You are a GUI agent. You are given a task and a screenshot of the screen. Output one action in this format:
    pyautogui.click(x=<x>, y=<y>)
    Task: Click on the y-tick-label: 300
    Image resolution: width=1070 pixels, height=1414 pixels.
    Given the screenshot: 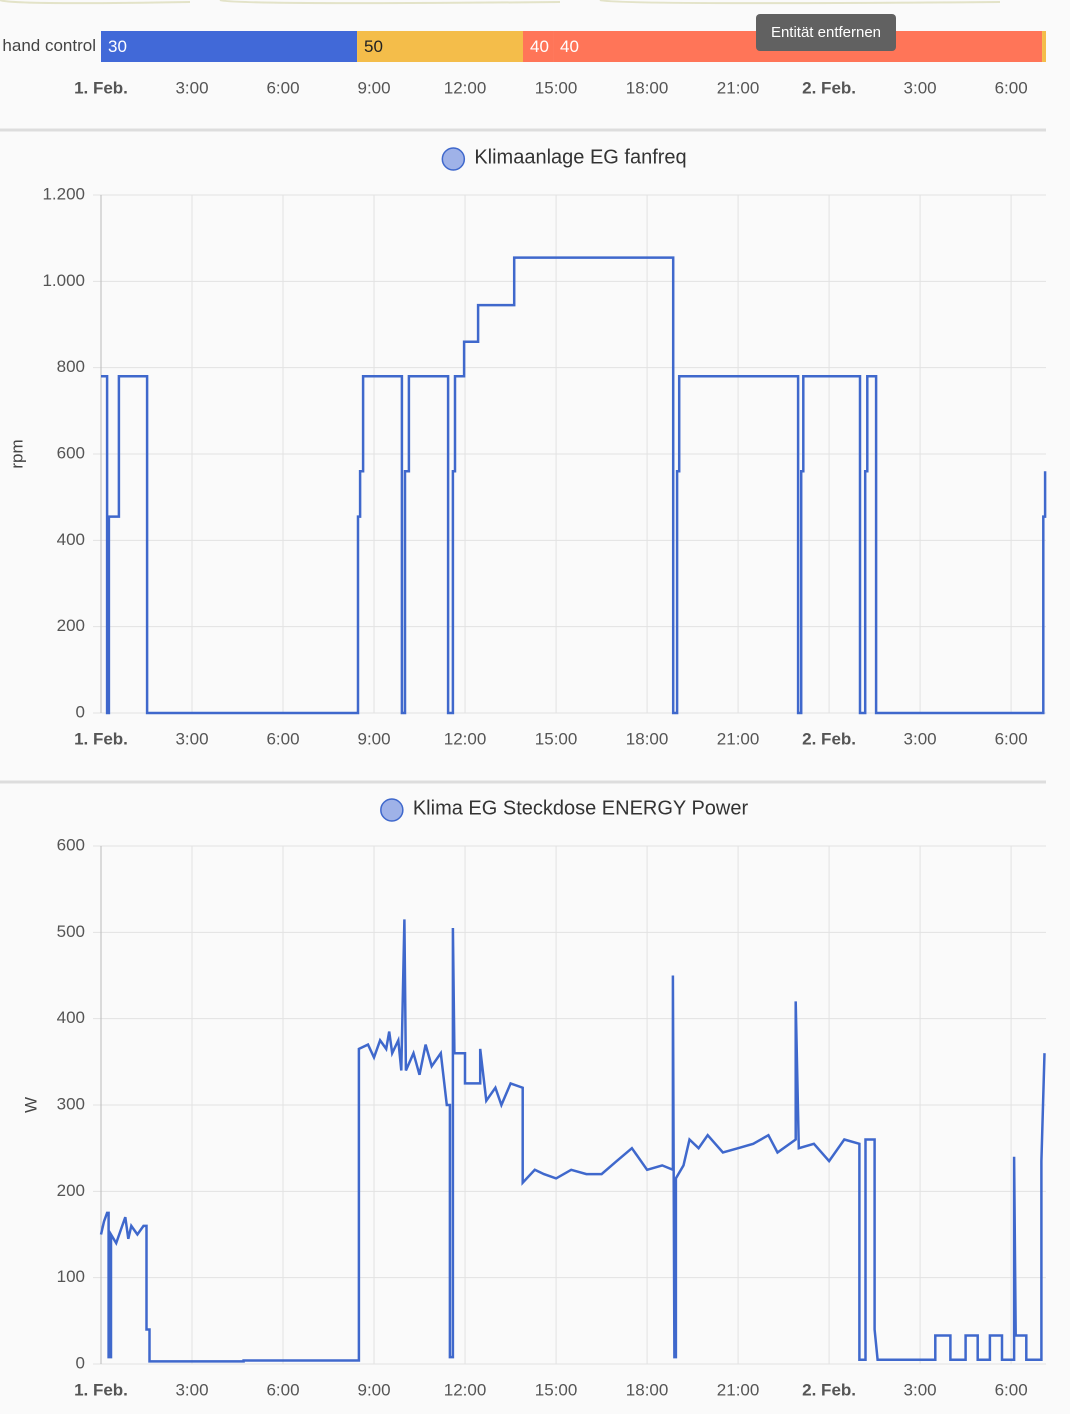 What is the action you would take?
    pyautogui.click(x=71, y=1103)
    